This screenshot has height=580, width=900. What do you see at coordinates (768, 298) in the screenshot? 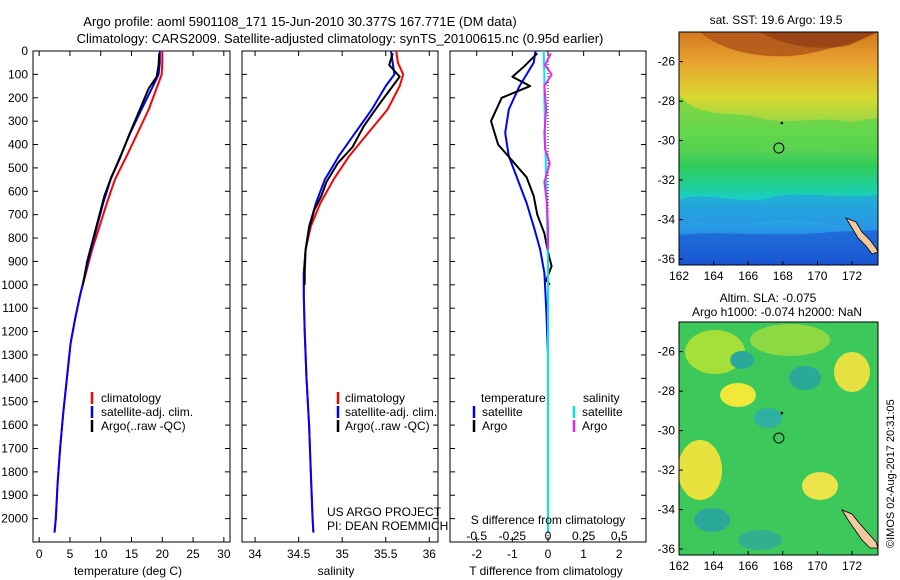
I see `sla-map-title: Altim. SLA: -0.075` at bounding box center [768, 298].